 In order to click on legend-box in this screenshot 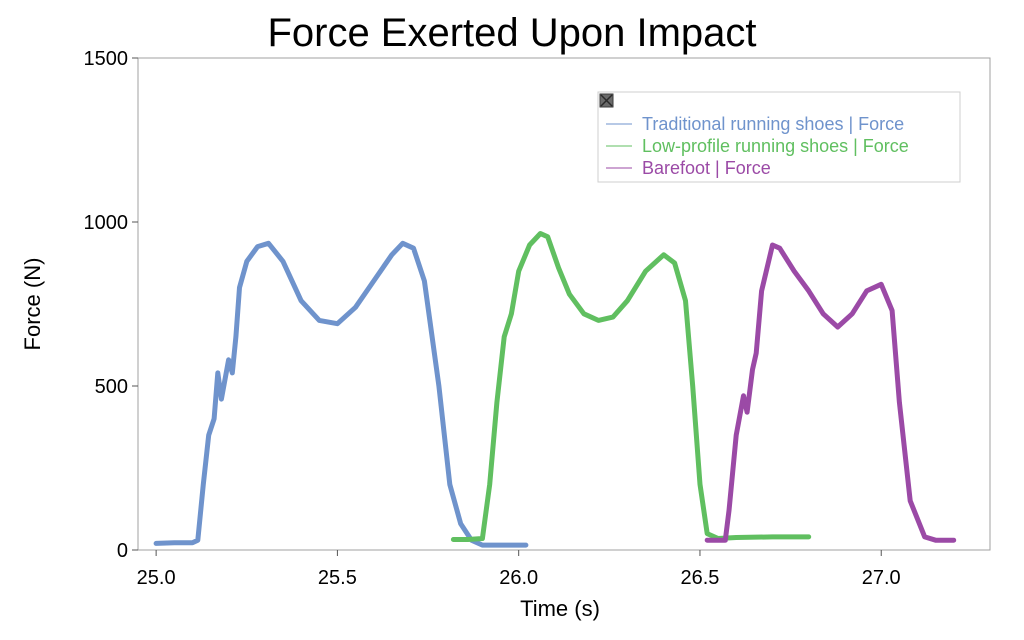, I will do `click(779, 137)`.